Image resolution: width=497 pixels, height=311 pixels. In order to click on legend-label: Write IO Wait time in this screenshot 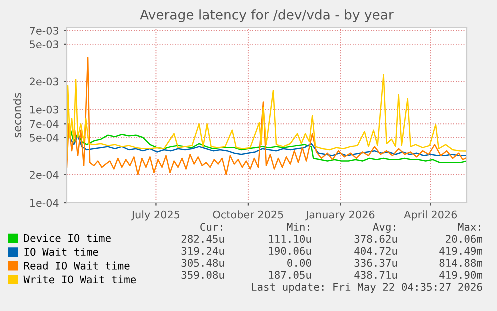, I will do `click(80, 280)`.